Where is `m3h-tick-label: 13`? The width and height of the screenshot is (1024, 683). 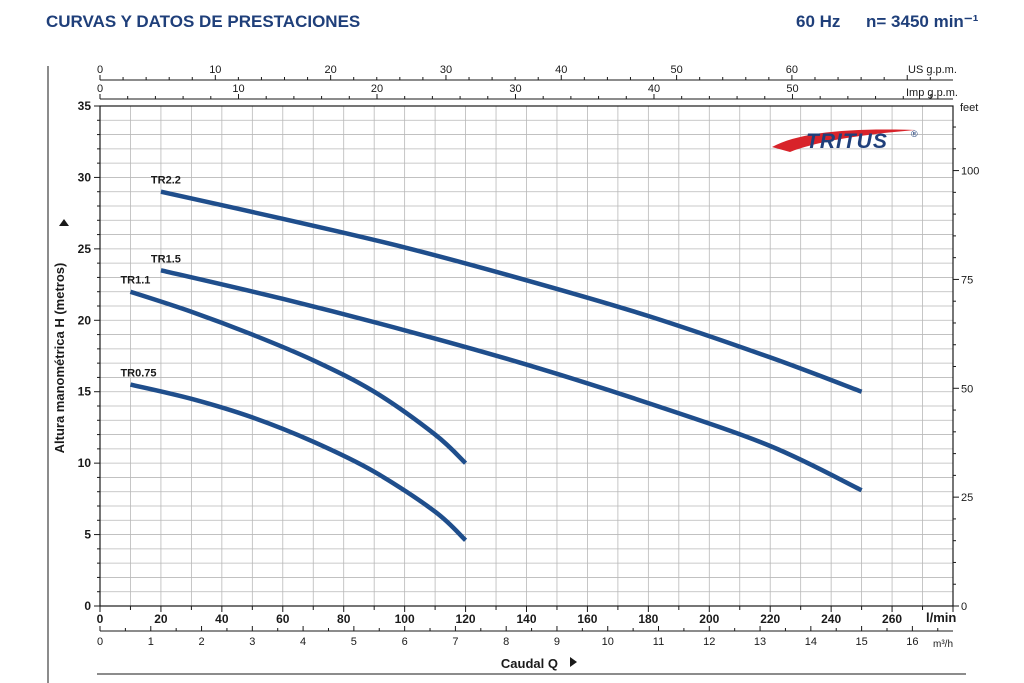
m3h-tick-label: 13 is located at coordinates (760, 642).